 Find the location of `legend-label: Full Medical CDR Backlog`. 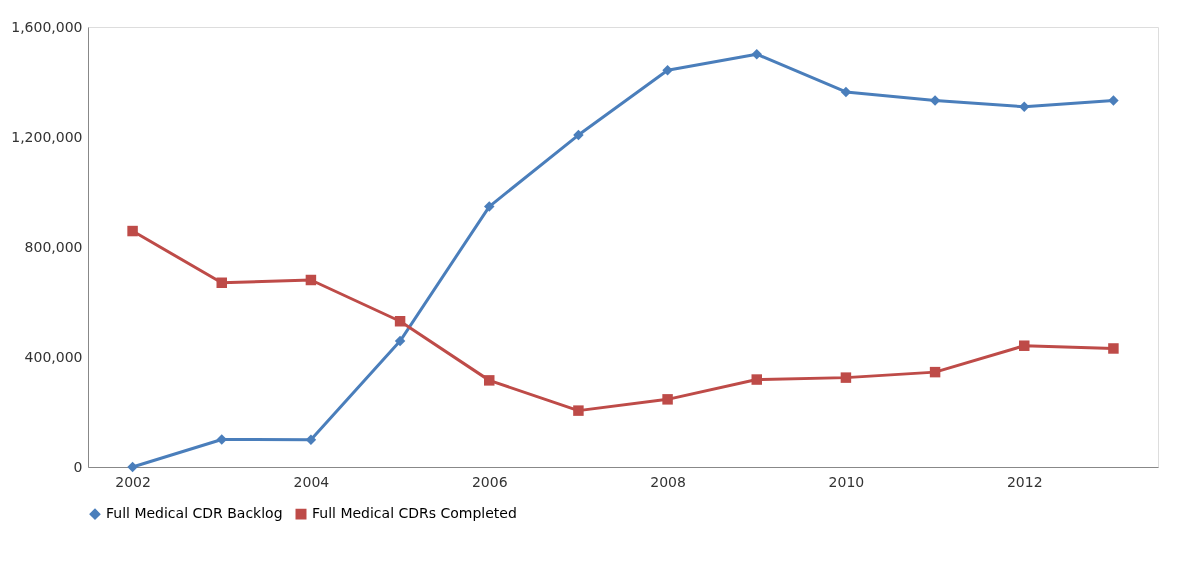

legend-label: Full Medical CDR Backlog is located at coordinates (194, 513).